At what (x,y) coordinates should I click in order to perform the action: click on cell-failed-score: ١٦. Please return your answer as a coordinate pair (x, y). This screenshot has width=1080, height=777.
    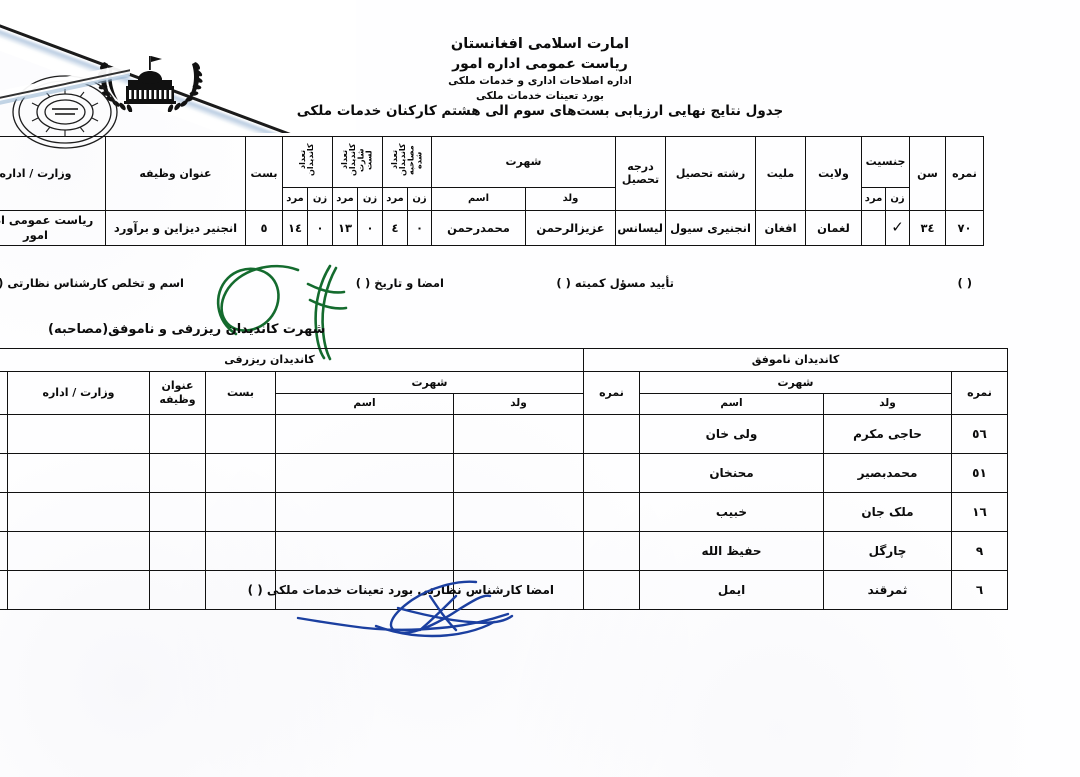
    Looking at the image, I should click on (979, 512).